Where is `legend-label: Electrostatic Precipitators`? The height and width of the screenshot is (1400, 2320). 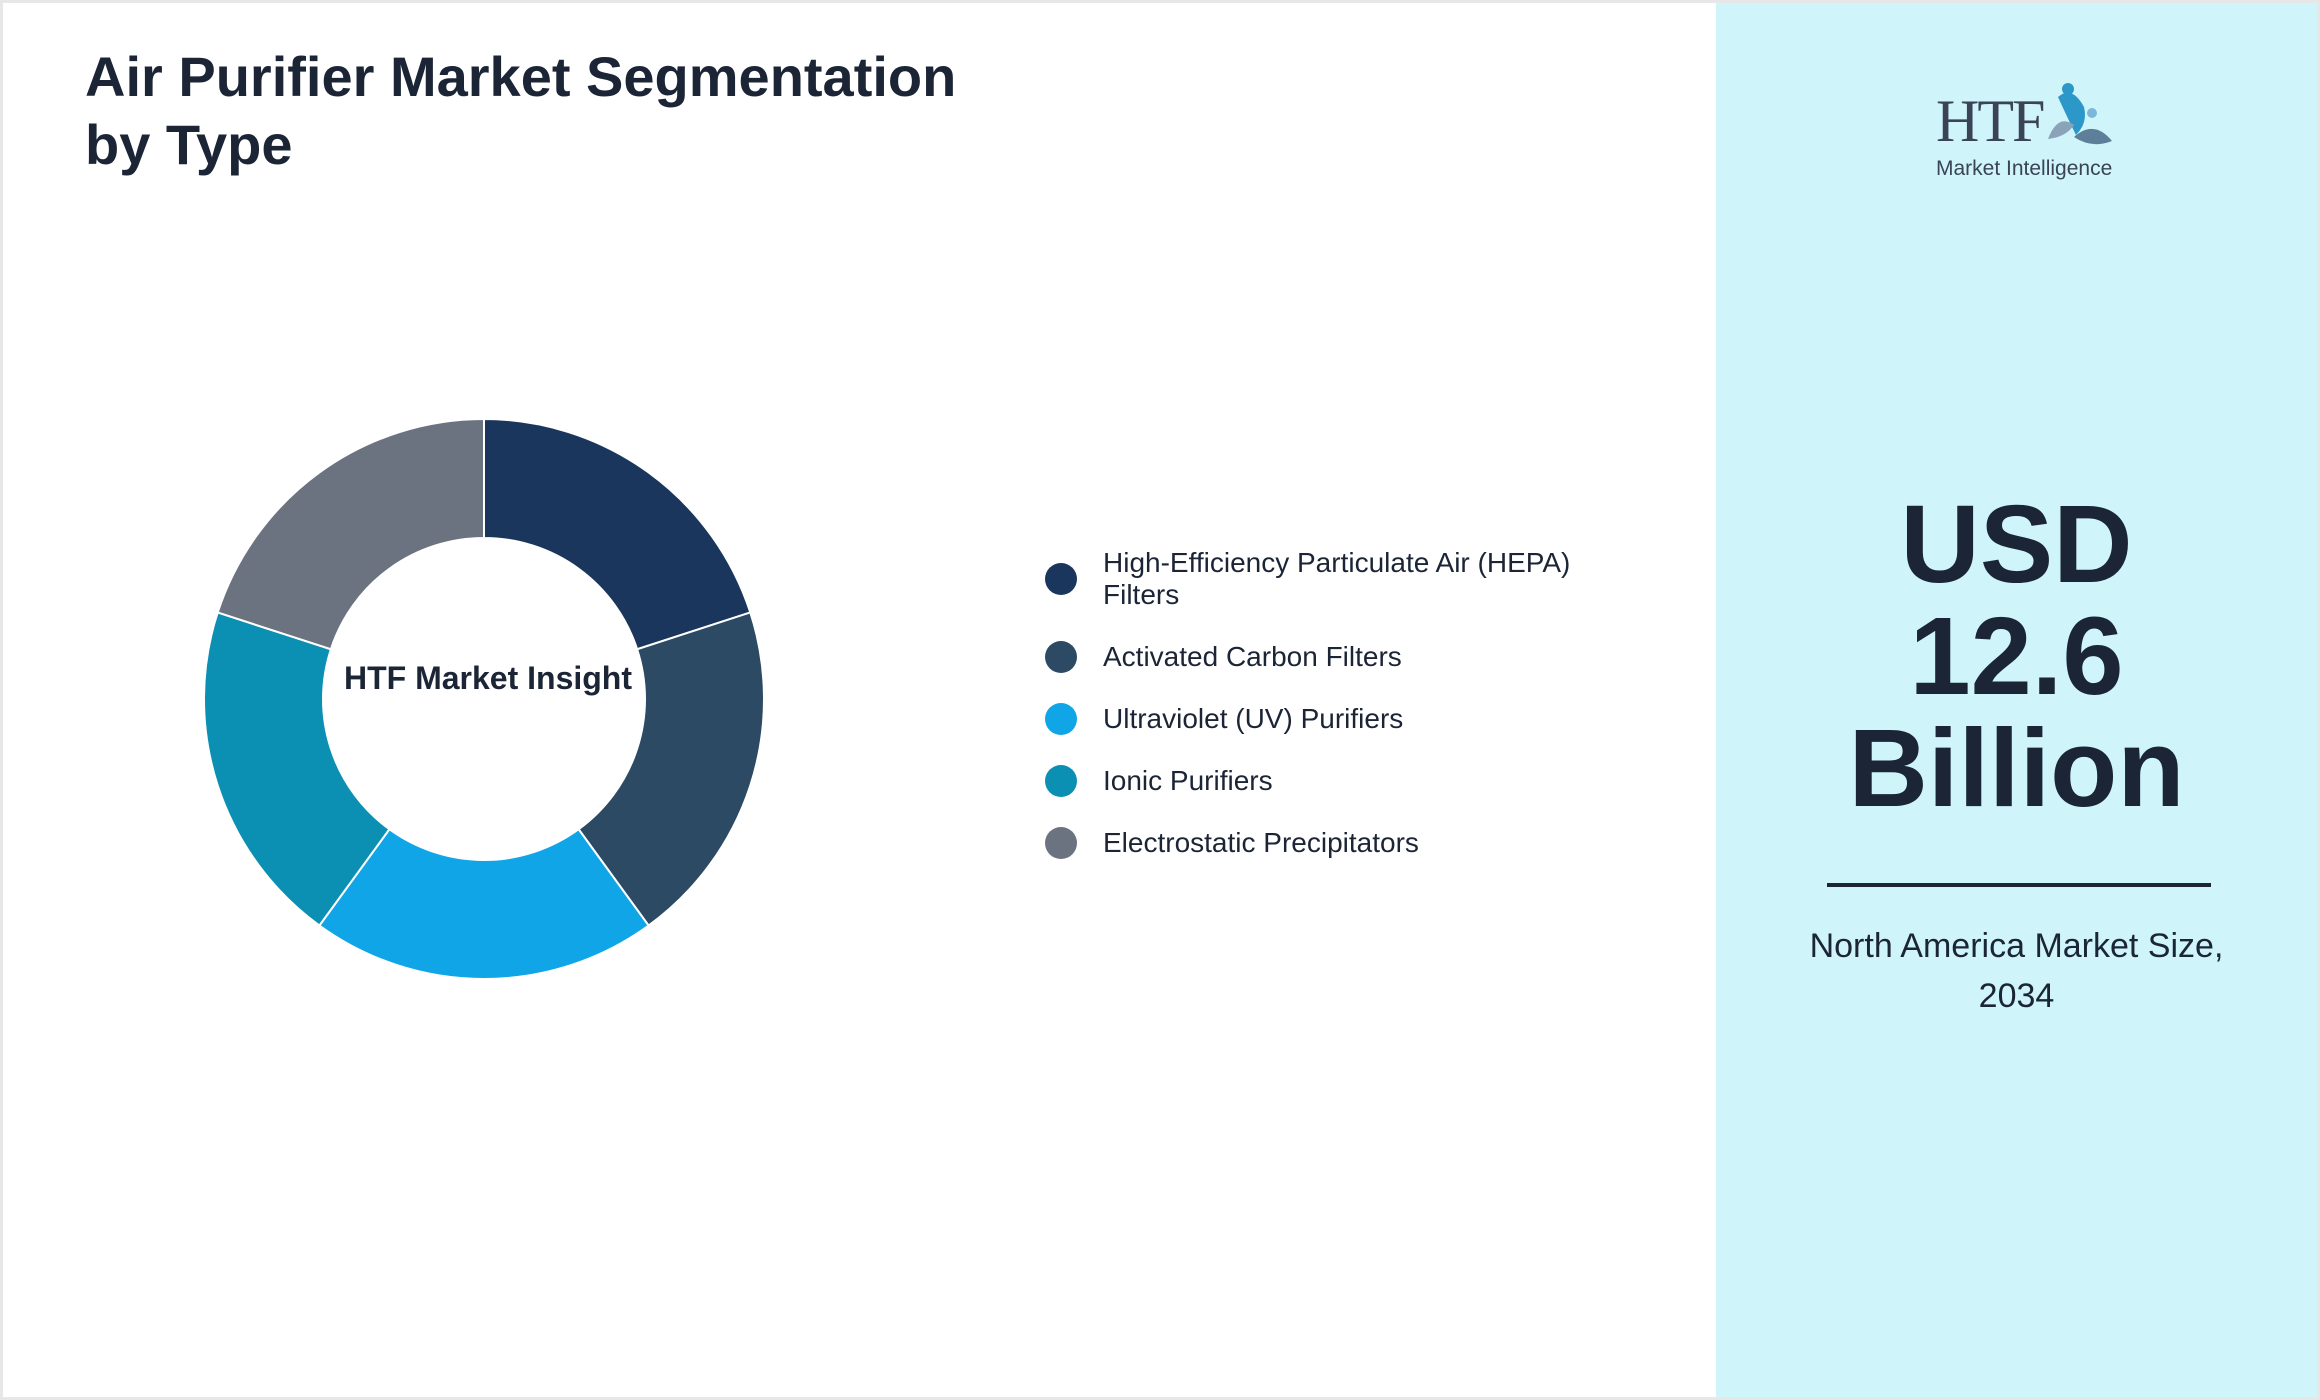 legend-label: Electrostatic Precipitators is located at coordinates (1261, 842).